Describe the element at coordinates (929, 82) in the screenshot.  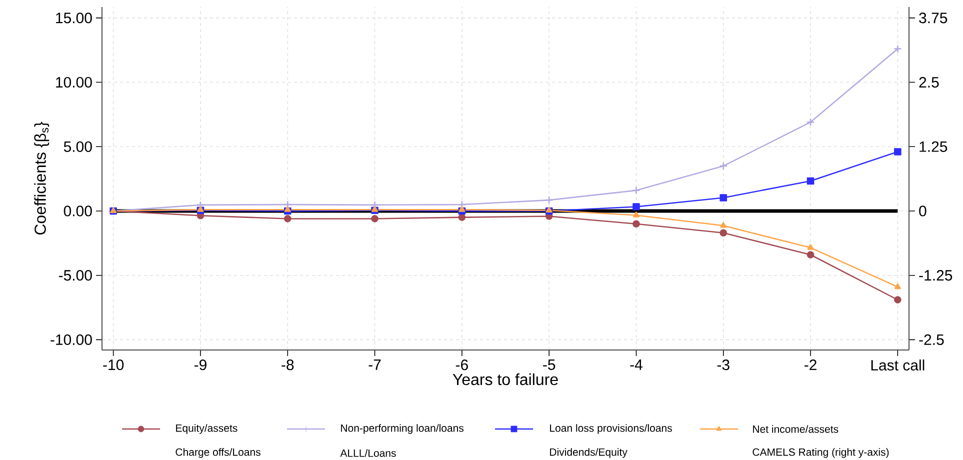
I see `y2-tick-label: 2.5` at that location.